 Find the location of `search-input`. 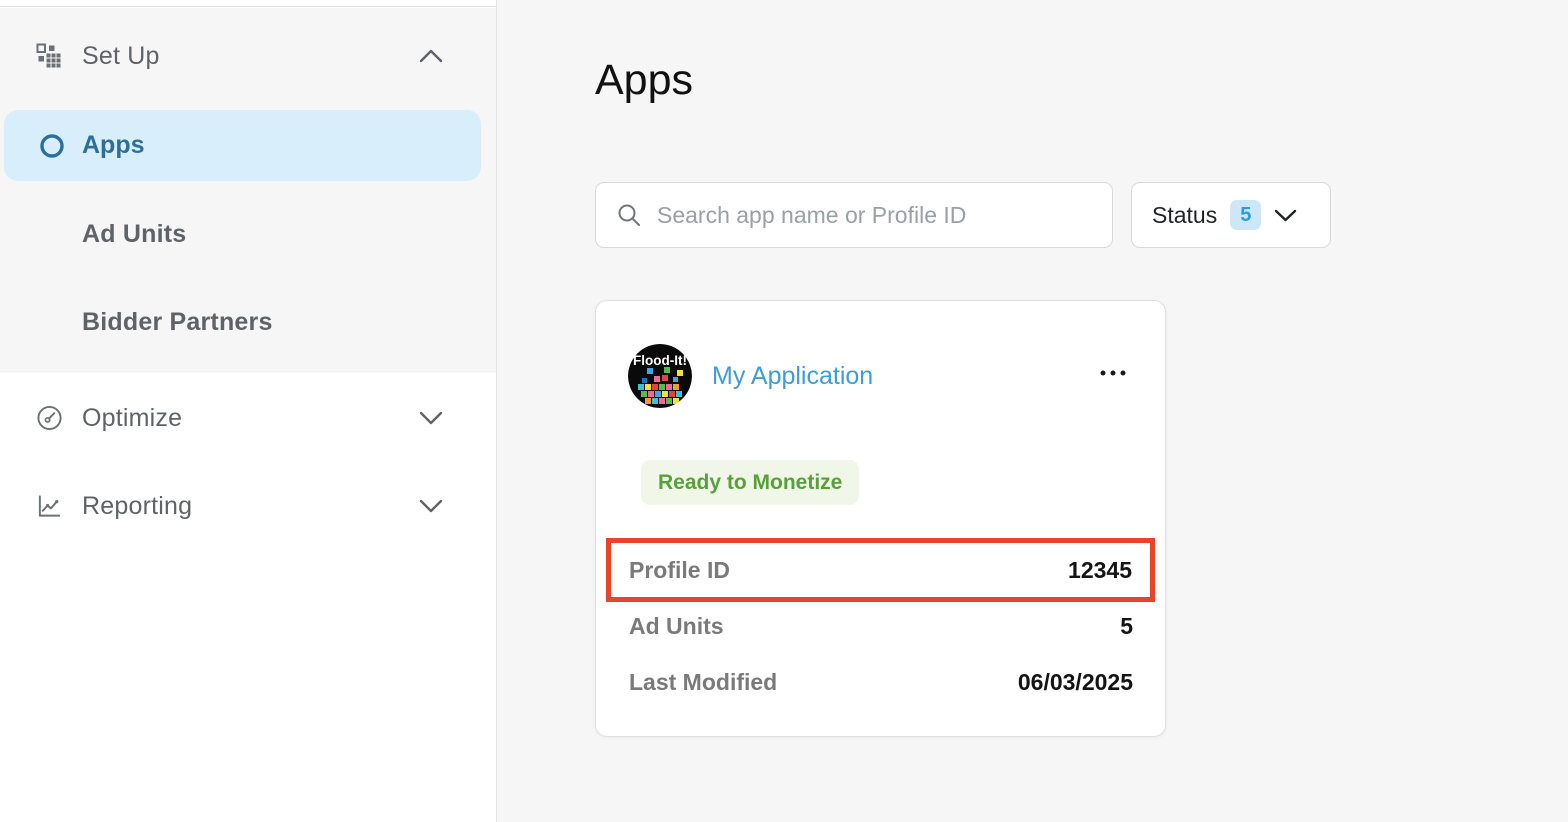

search-input is located at coordinates (874, 215).